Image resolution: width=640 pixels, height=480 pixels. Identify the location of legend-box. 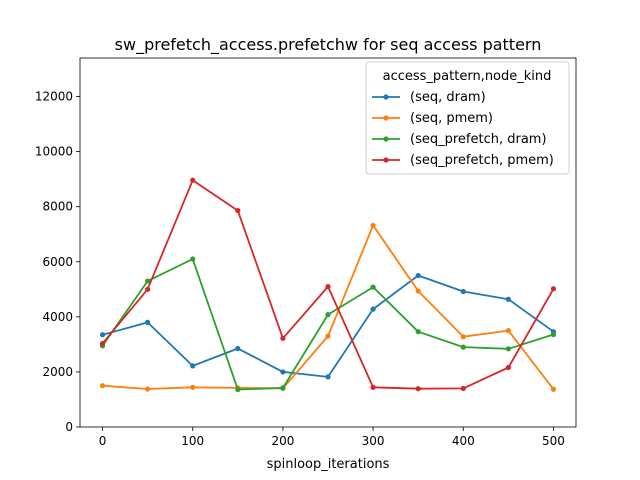
(467, 118).